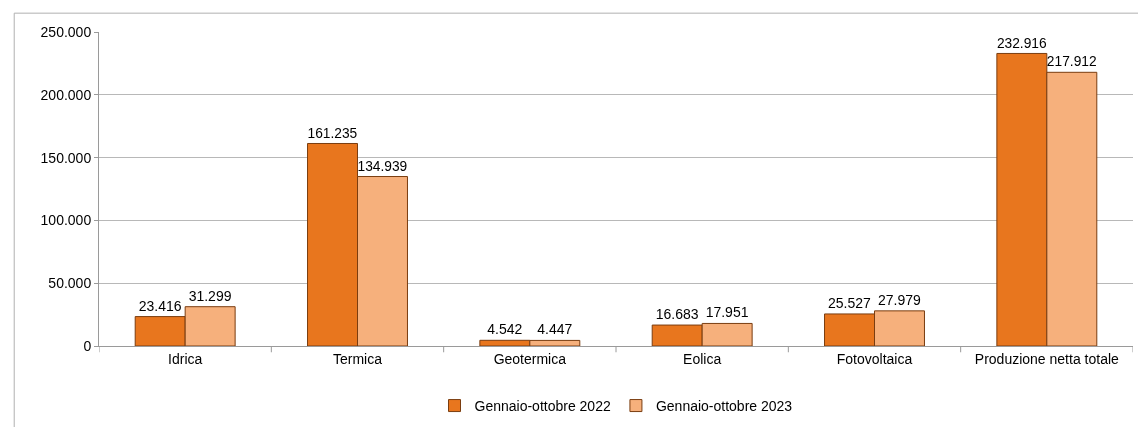  Describe the element at coordinates (1021, 43) in the screenshot. I see `data-label: 232.916` at that location.